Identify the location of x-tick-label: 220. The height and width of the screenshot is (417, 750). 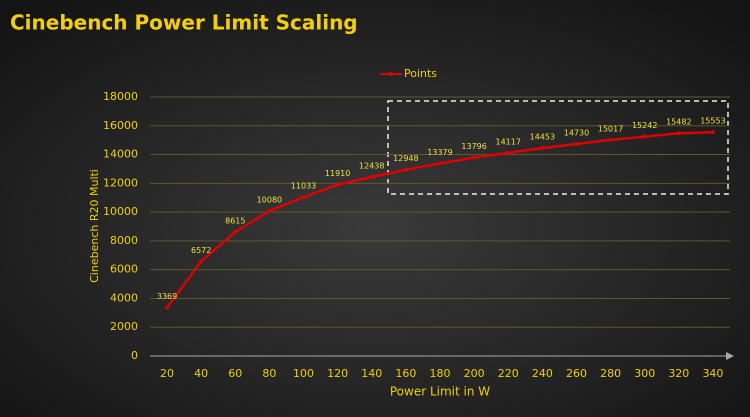
(508, 373).